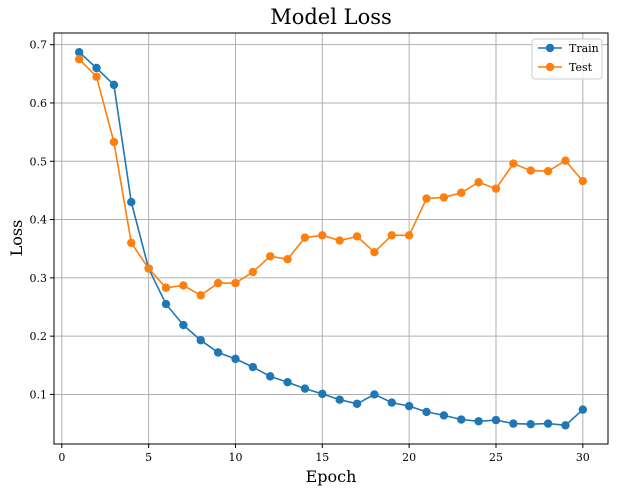  What do you see at coordinates (39, 336) in the screenshot?
I see `y-tick-label: 0.2` at bounding box center [39, 336].